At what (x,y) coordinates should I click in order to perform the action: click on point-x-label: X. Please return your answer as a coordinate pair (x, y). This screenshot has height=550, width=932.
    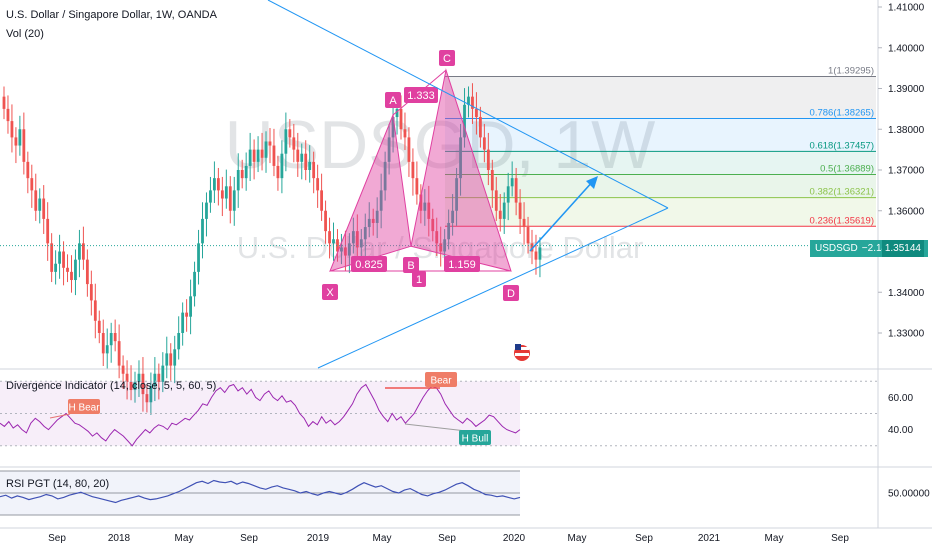
    Looking at the image, I should click on (330, 293).